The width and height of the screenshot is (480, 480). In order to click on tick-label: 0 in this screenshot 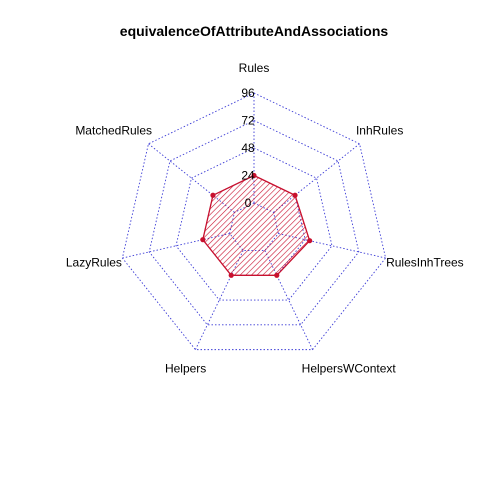, I will do `click(248, 203)`.